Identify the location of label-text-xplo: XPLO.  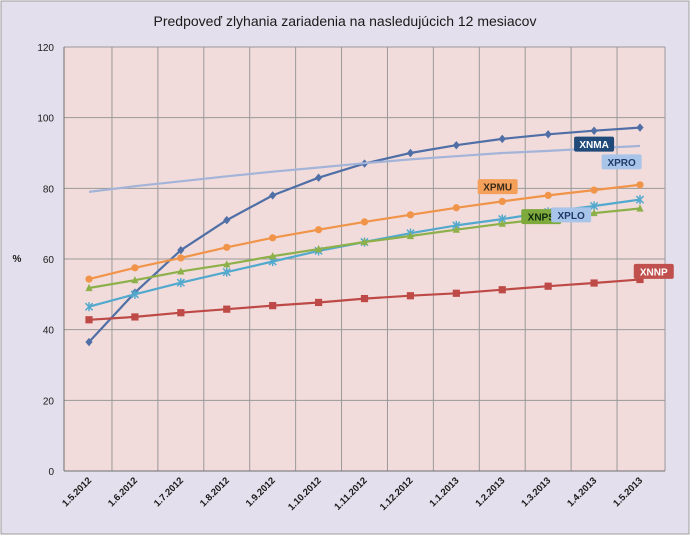
(571, 216).